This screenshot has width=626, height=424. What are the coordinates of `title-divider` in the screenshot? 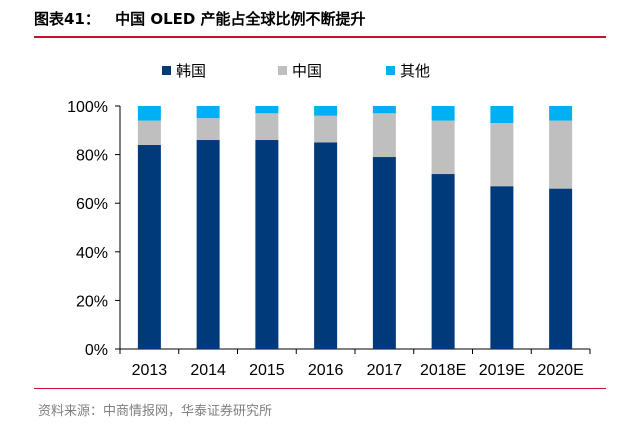 It's located at (320, 37).